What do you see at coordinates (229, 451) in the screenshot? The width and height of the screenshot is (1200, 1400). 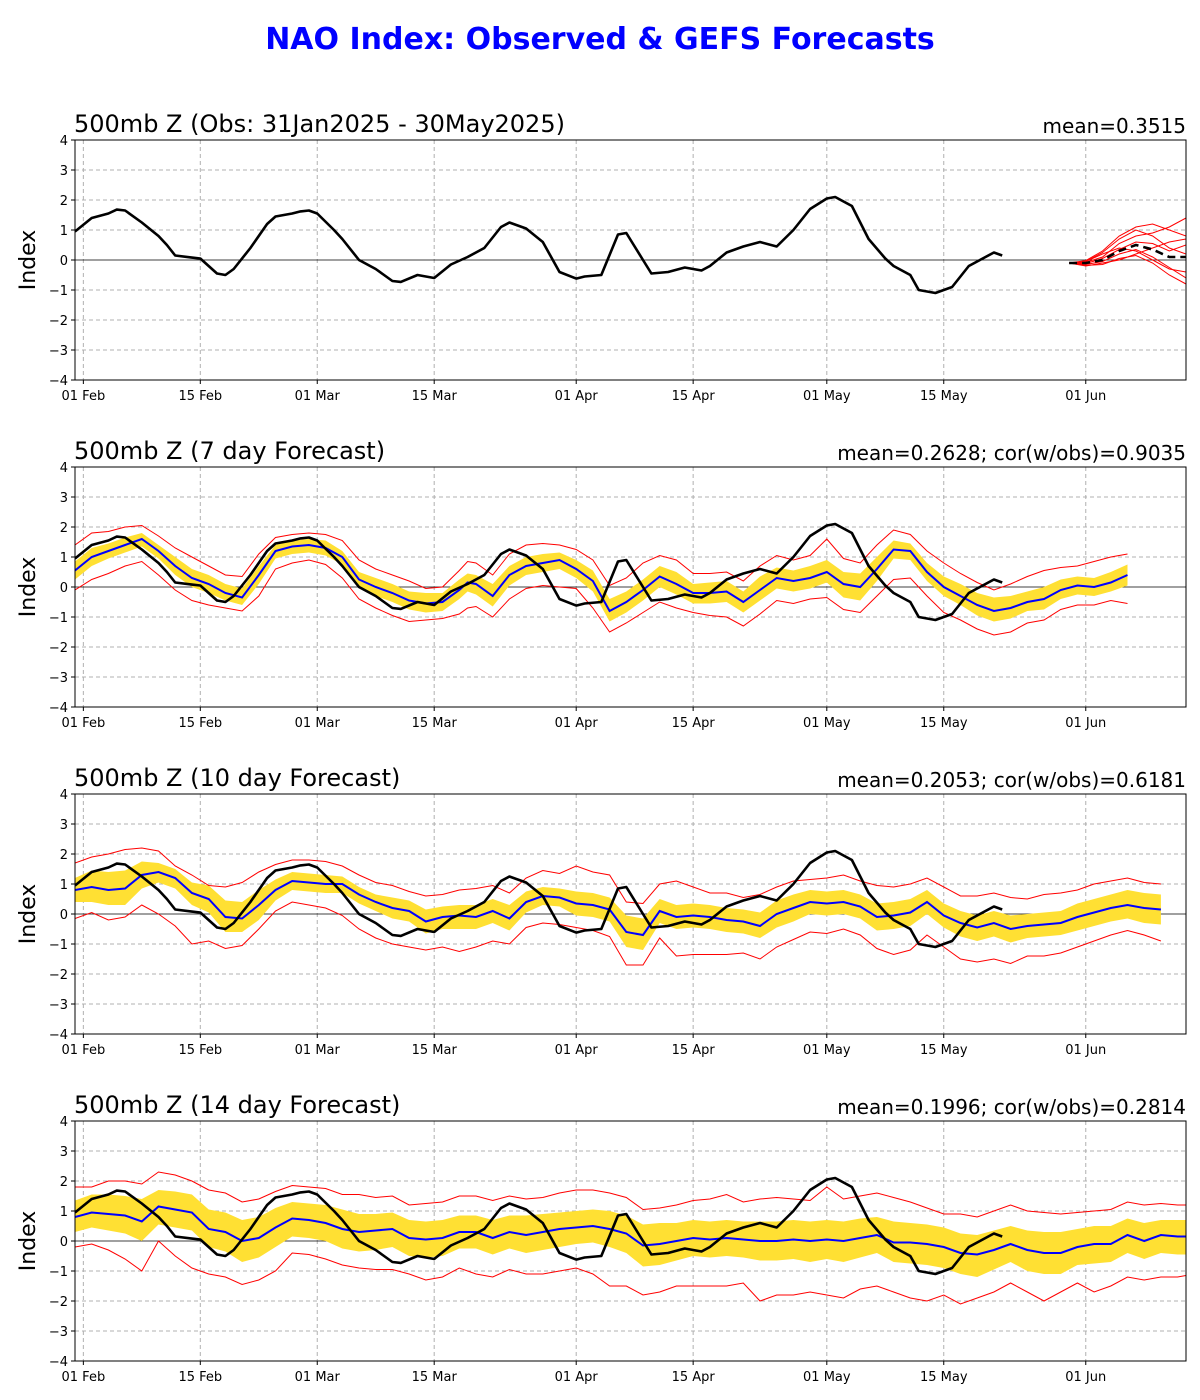 I see `panel-title: 500mb Z (7 day Forecast)` at bounding box center [229, 451].